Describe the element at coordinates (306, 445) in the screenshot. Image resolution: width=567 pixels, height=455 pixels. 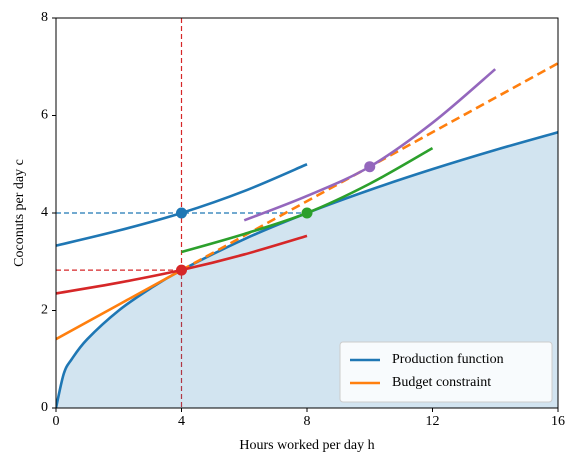
I see `x-axis-label: Hours worked per day h` at that location.